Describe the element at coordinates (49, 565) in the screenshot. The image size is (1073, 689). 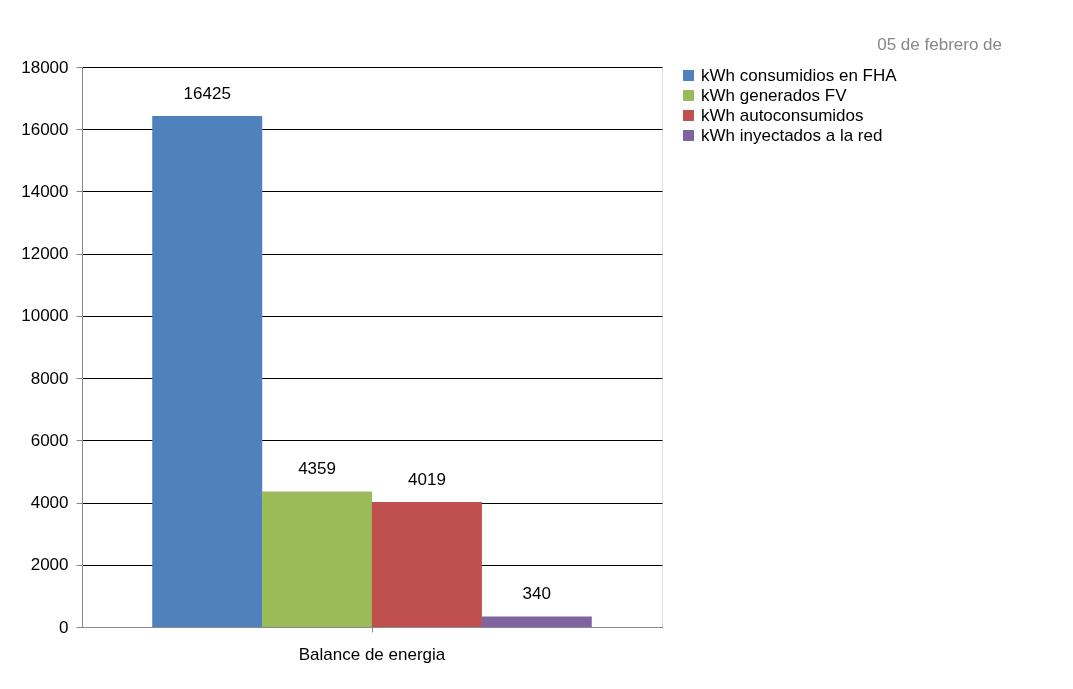
I see `y-tick-label: 2000` at that location.